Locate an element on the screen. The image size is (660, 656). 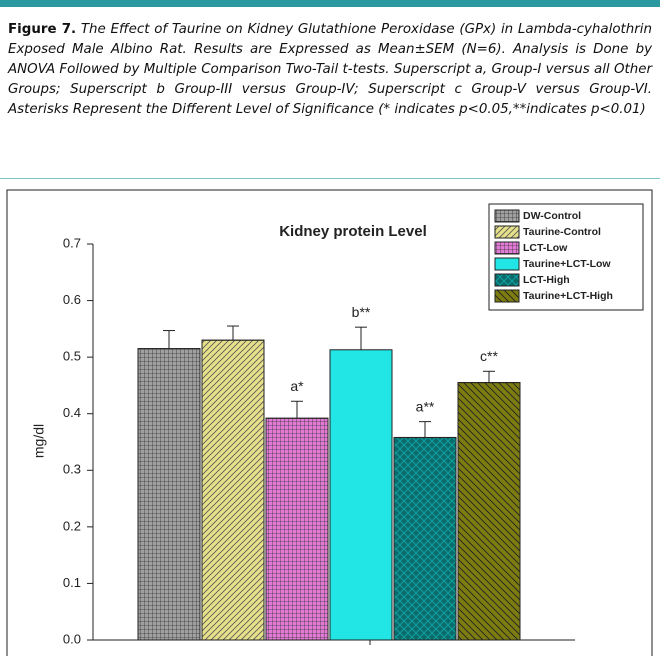
y-tick-label: 0.5 is located at coordinates (72, 356).